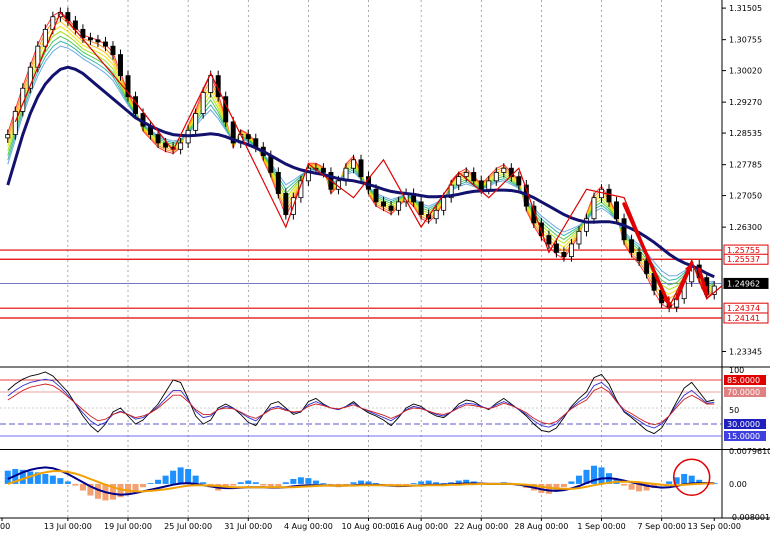 The width and height of the screenshot is (770, 539). Describe the element at coordinates (734, 410) in the screenshot. I see `stochastic-tick-label: 50` at that location.